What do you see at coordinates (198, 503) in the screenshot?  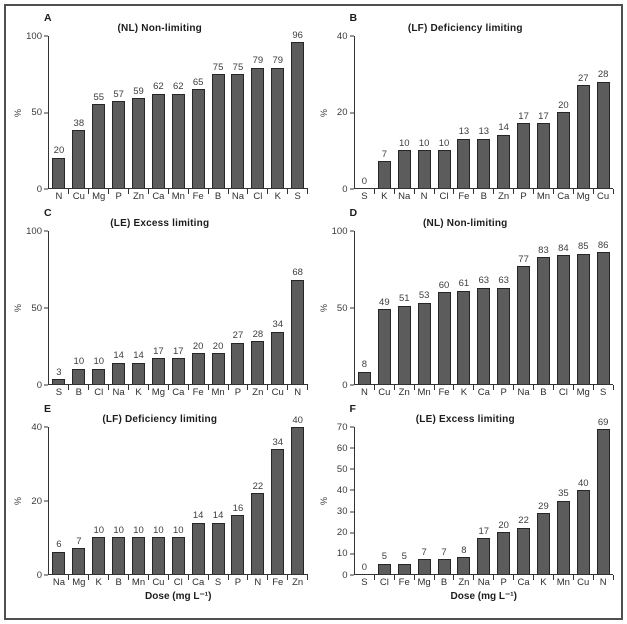 I see `bar-slot: 14` at bounding box center [198, 503].